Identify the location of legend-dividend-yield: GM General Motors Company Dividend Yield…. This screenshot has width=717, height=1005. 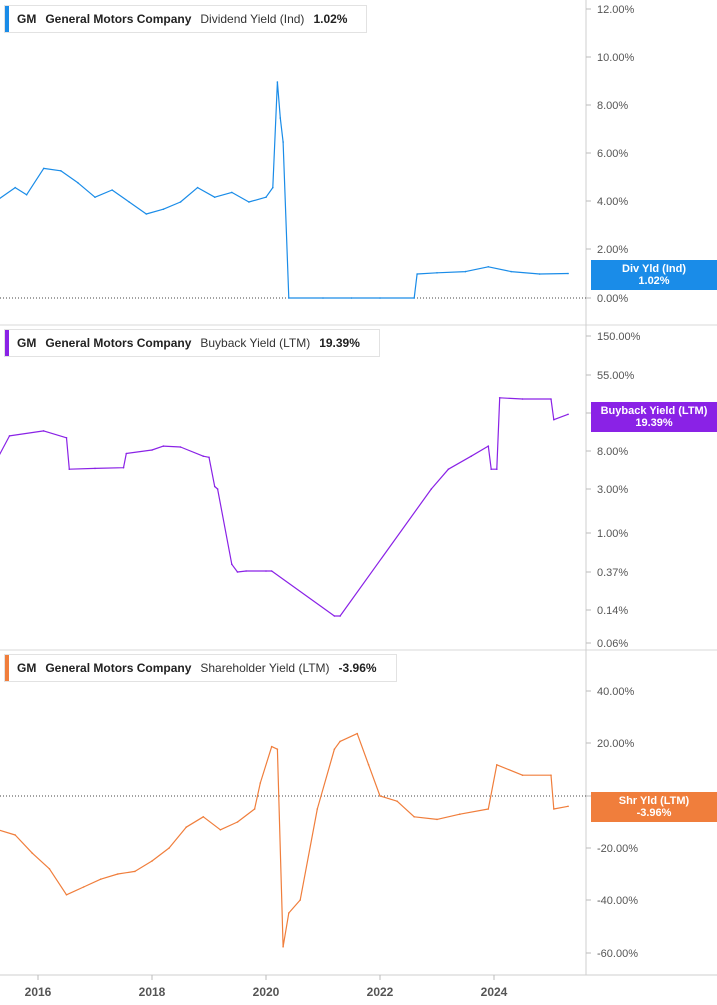
(186, 19).